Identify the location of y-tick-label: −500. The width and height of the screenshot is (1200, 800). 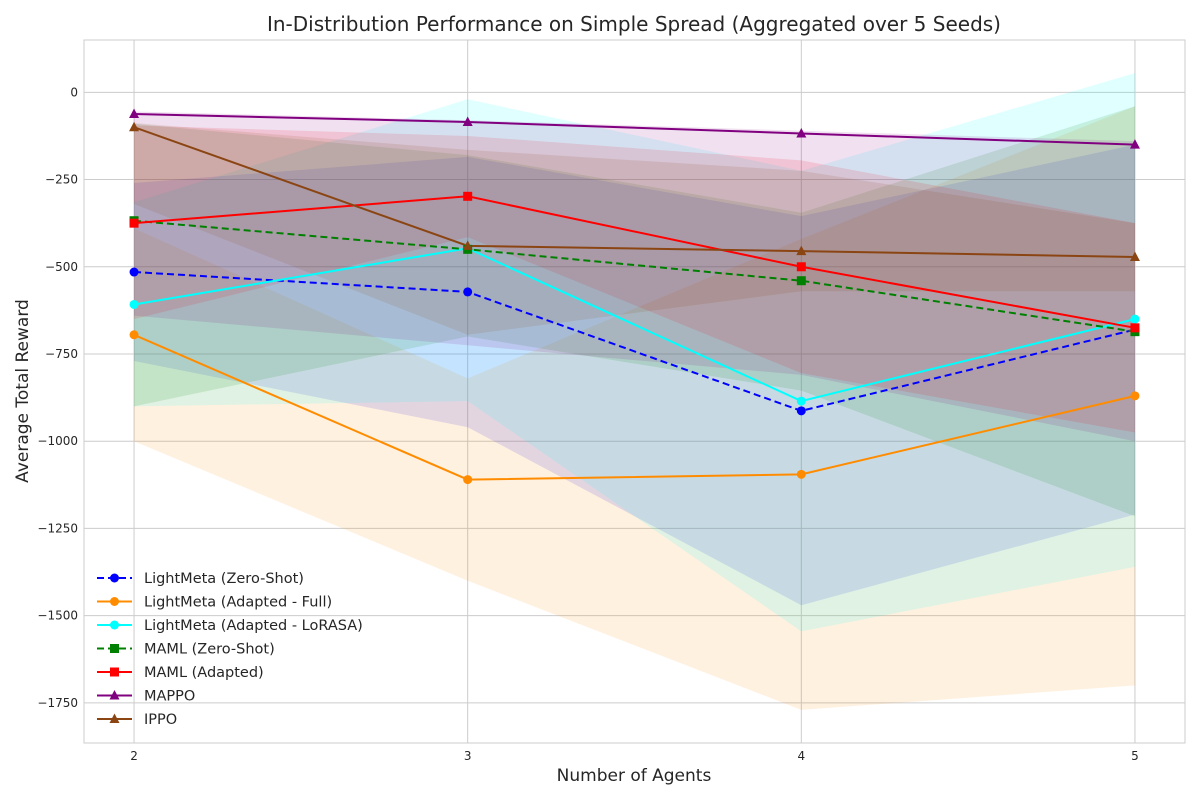
(61, 267).